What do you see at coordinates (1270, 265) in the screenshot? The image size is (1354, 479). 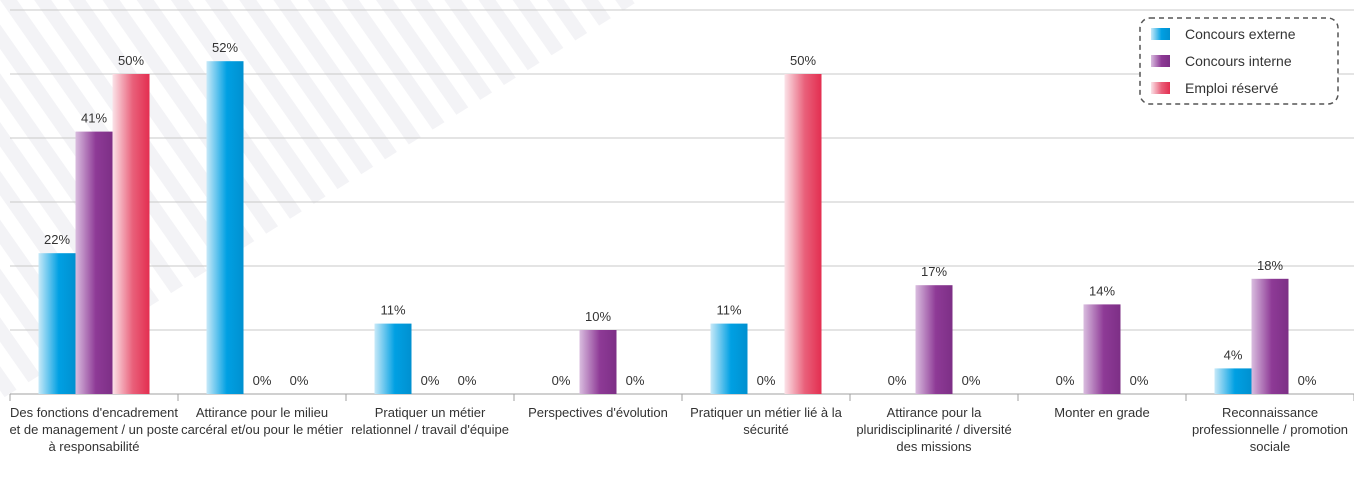 I see `data-label: 18%` at bounding box center [1270, 265].